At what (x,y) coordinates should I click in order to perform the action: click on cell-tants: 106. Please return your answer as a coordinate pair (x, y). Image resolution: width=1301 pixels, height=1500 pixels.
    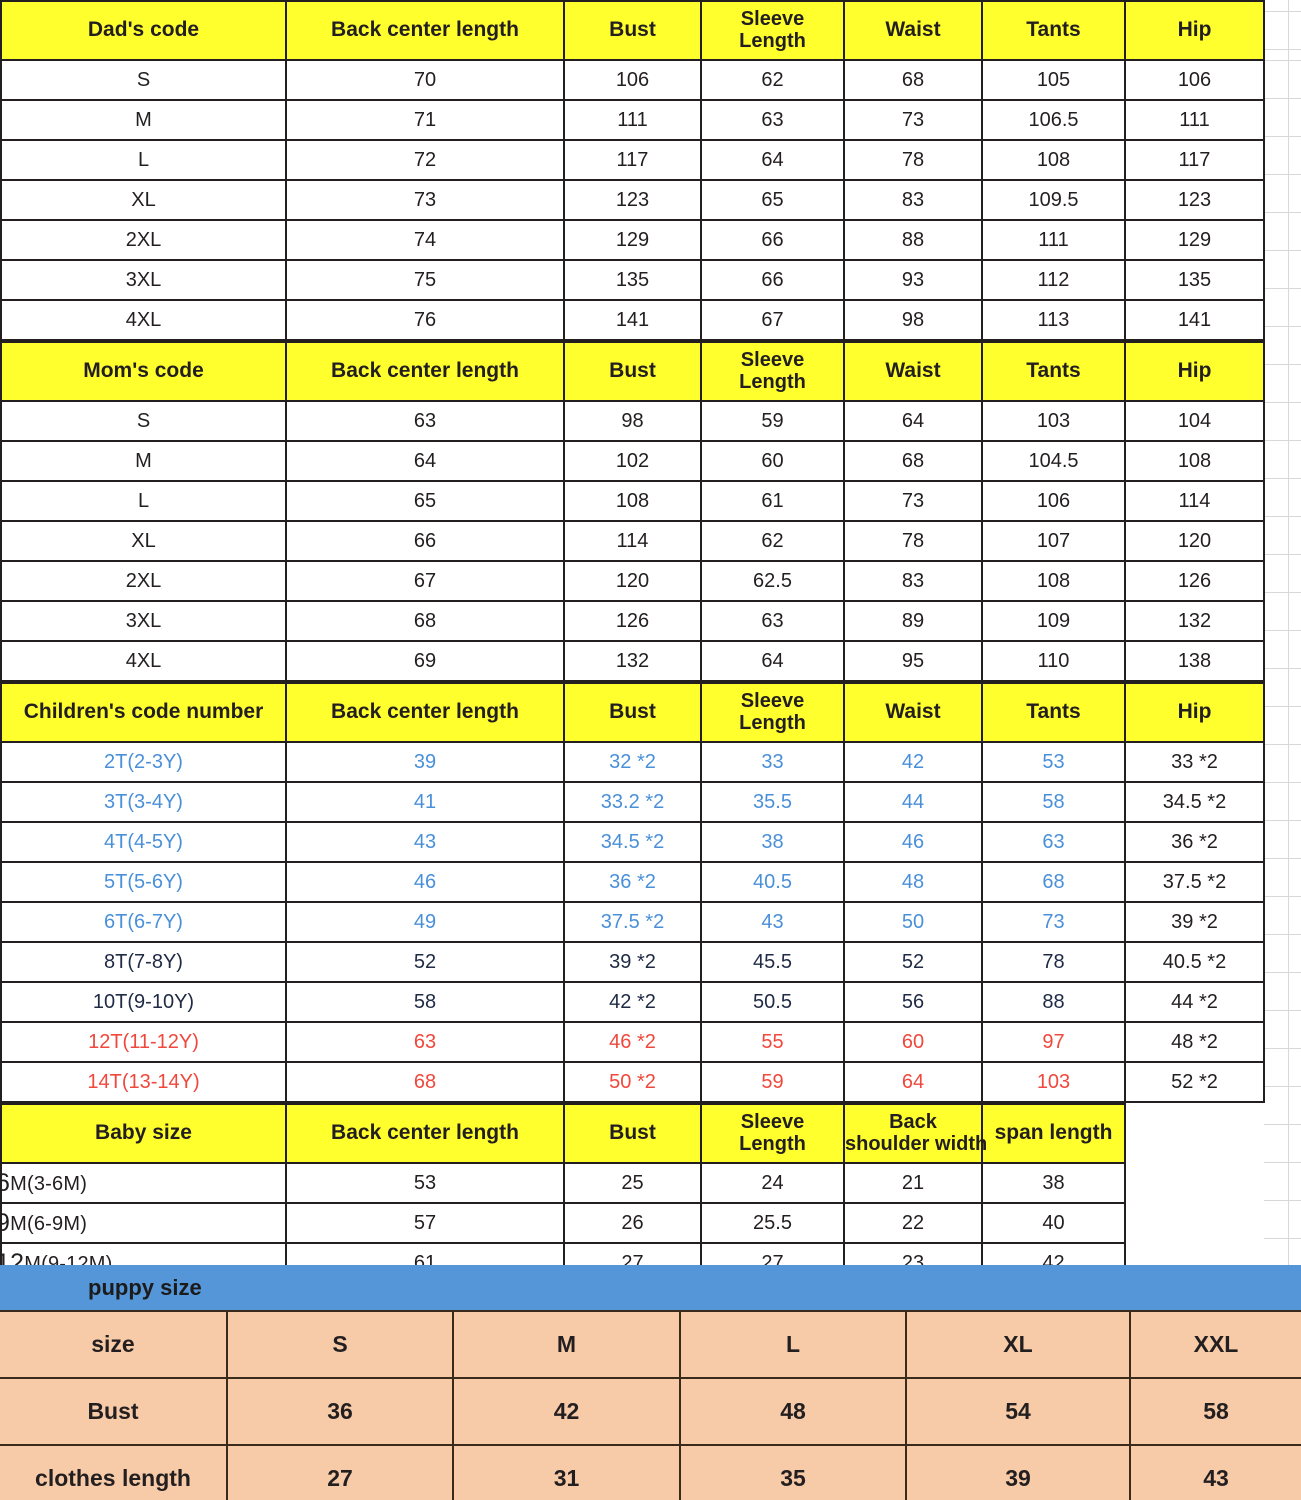
    Looking at the image, I should click on (1053, 501).